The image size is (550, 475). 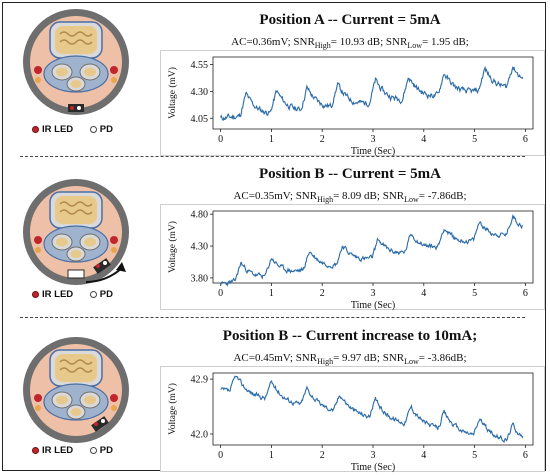 What do you see at coordinates (200, 119) in the screenshot?
I see `y-tick-label: 4.05` at bounding box center [200, 119].